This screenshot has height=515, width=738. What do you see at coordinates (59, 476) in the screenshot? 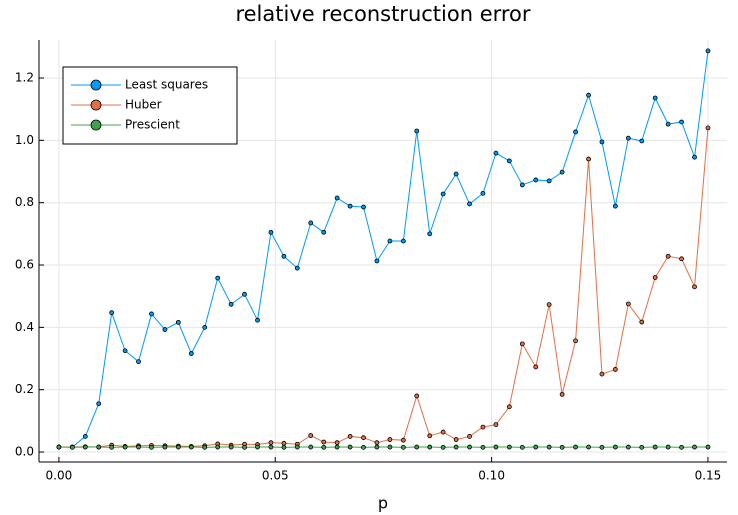
I see `x-tick-label: 0.00` at bounding box center [59, 476].